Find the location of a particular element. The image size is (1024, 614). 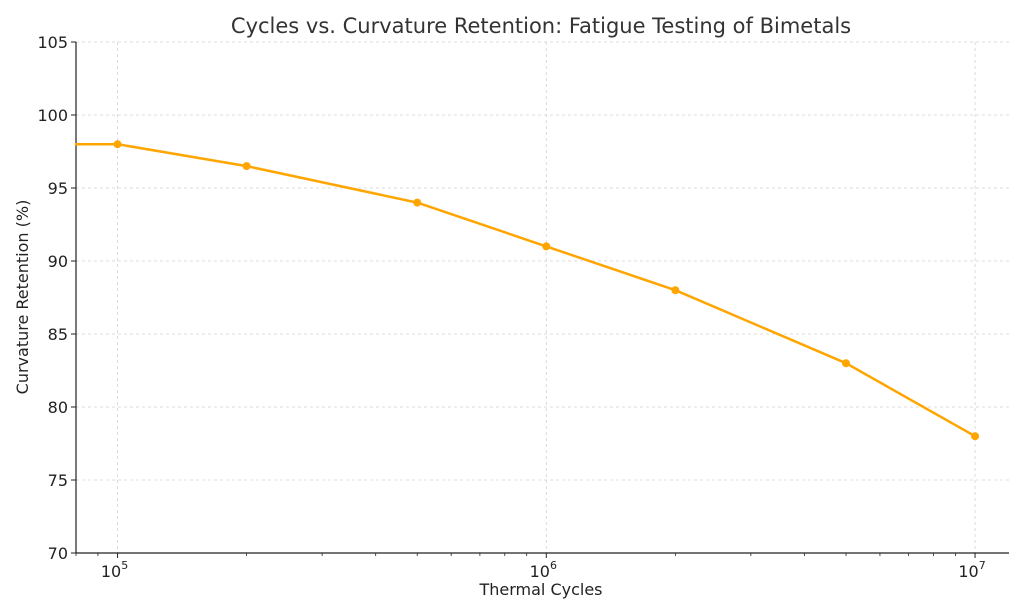

x-tick-label: 10⁷ is located at coordinates (971, 570).